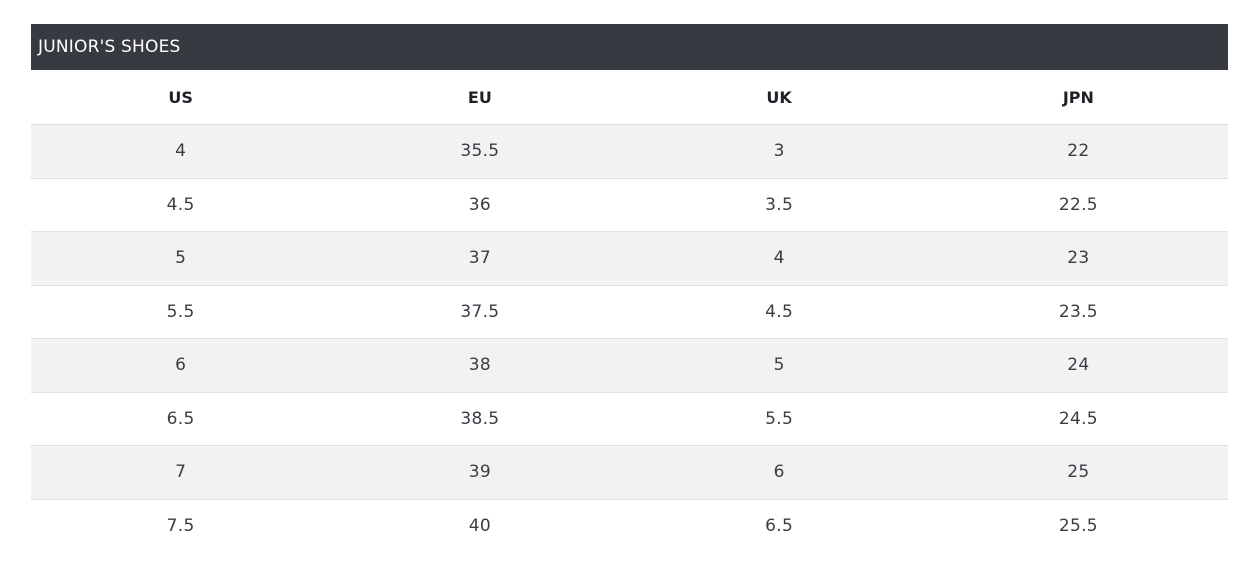 This screenshot has width=1256, height=581. Describe the element at coordinates (480, 418) in the screenshot. I see `cell-eu: 38.5` at that location.